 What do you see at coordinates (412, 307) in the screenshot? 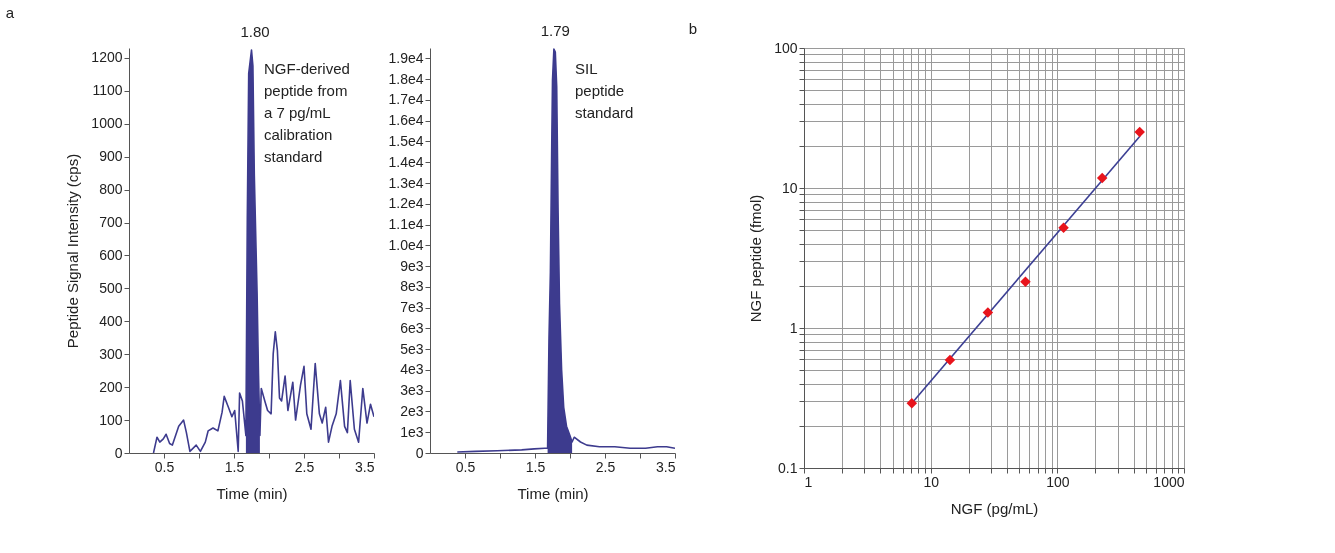
I see `y-tick-label: 7e3` at bounding box center [412, 307].